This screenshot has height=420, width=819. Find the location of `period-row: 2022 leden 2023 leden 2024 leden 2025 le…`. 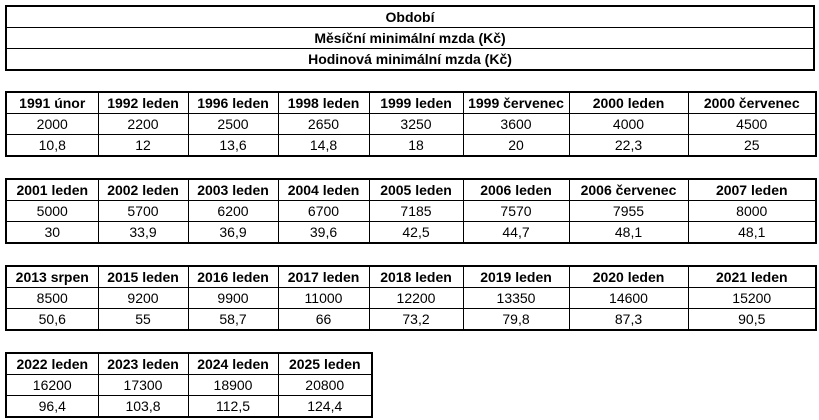

period-row: 2022 leden 2023 leden 2024 leden 2025 le… is located at coordinates (189, 363).